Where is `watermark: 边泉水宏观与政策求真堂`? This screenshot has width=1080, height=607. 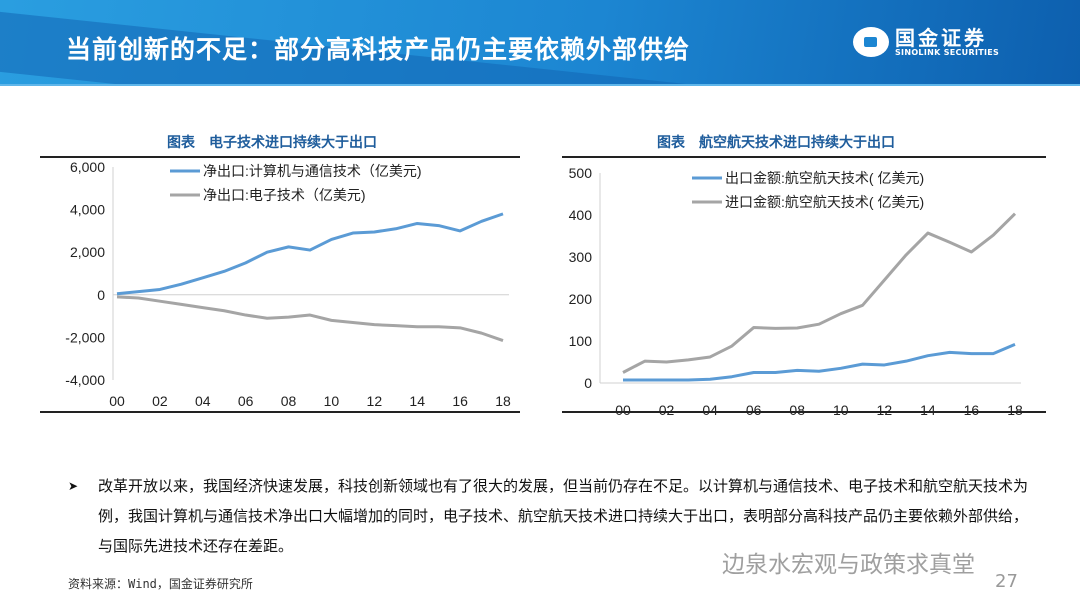
watermark: 边泉水宏观与政策求真堂 is located at coordinates (848, 565).